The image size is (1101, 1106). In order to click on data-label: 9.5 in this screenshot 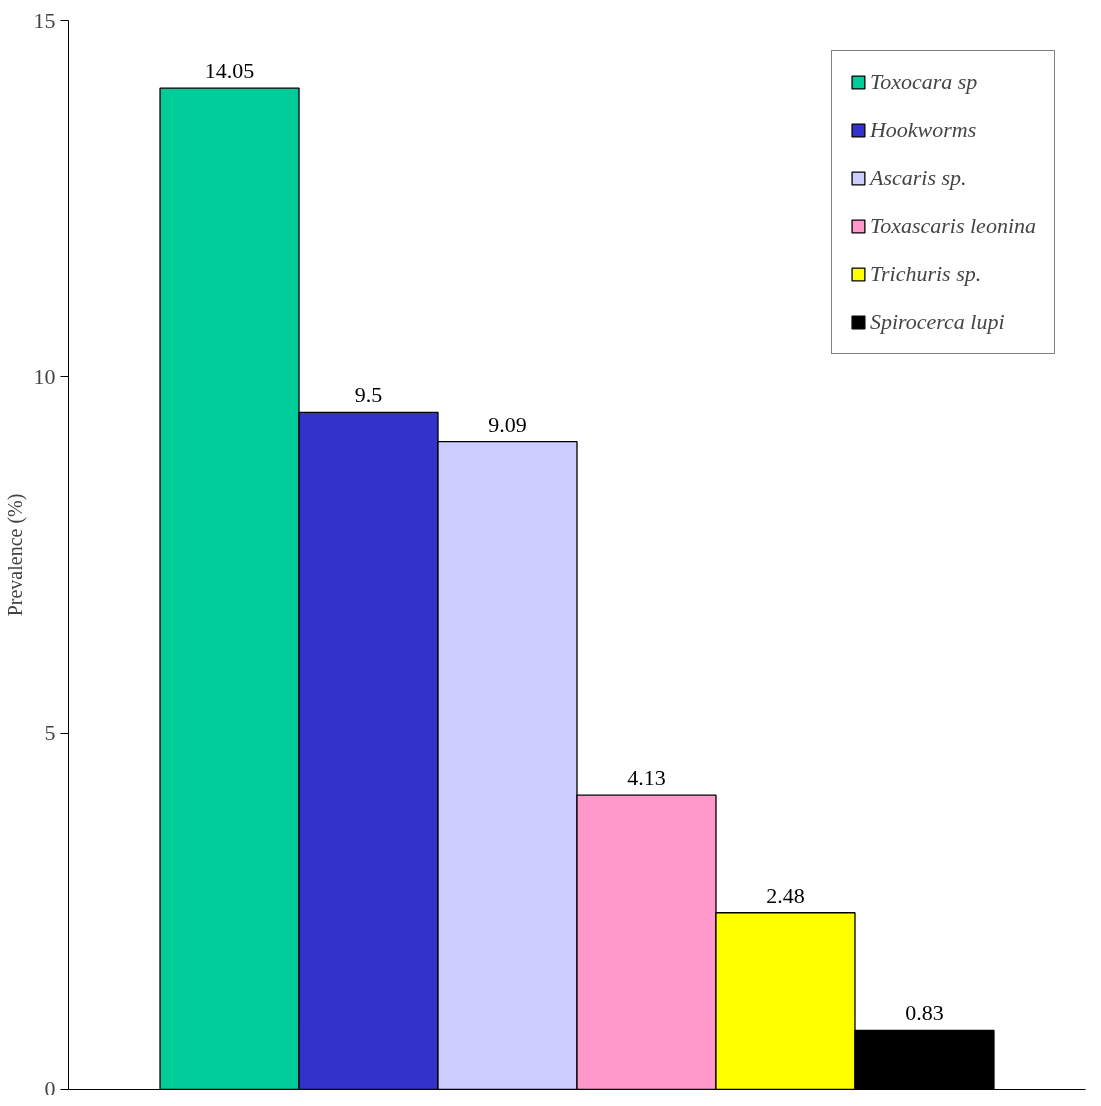, I will do `click(368, 395)`.